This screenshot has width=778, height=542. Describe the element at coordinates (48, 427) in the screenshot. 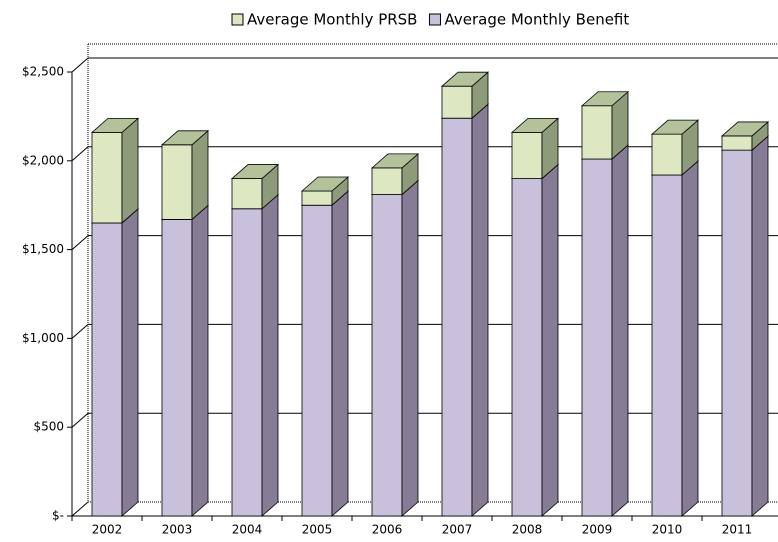

I see `y-tick-label: $500` at that location.